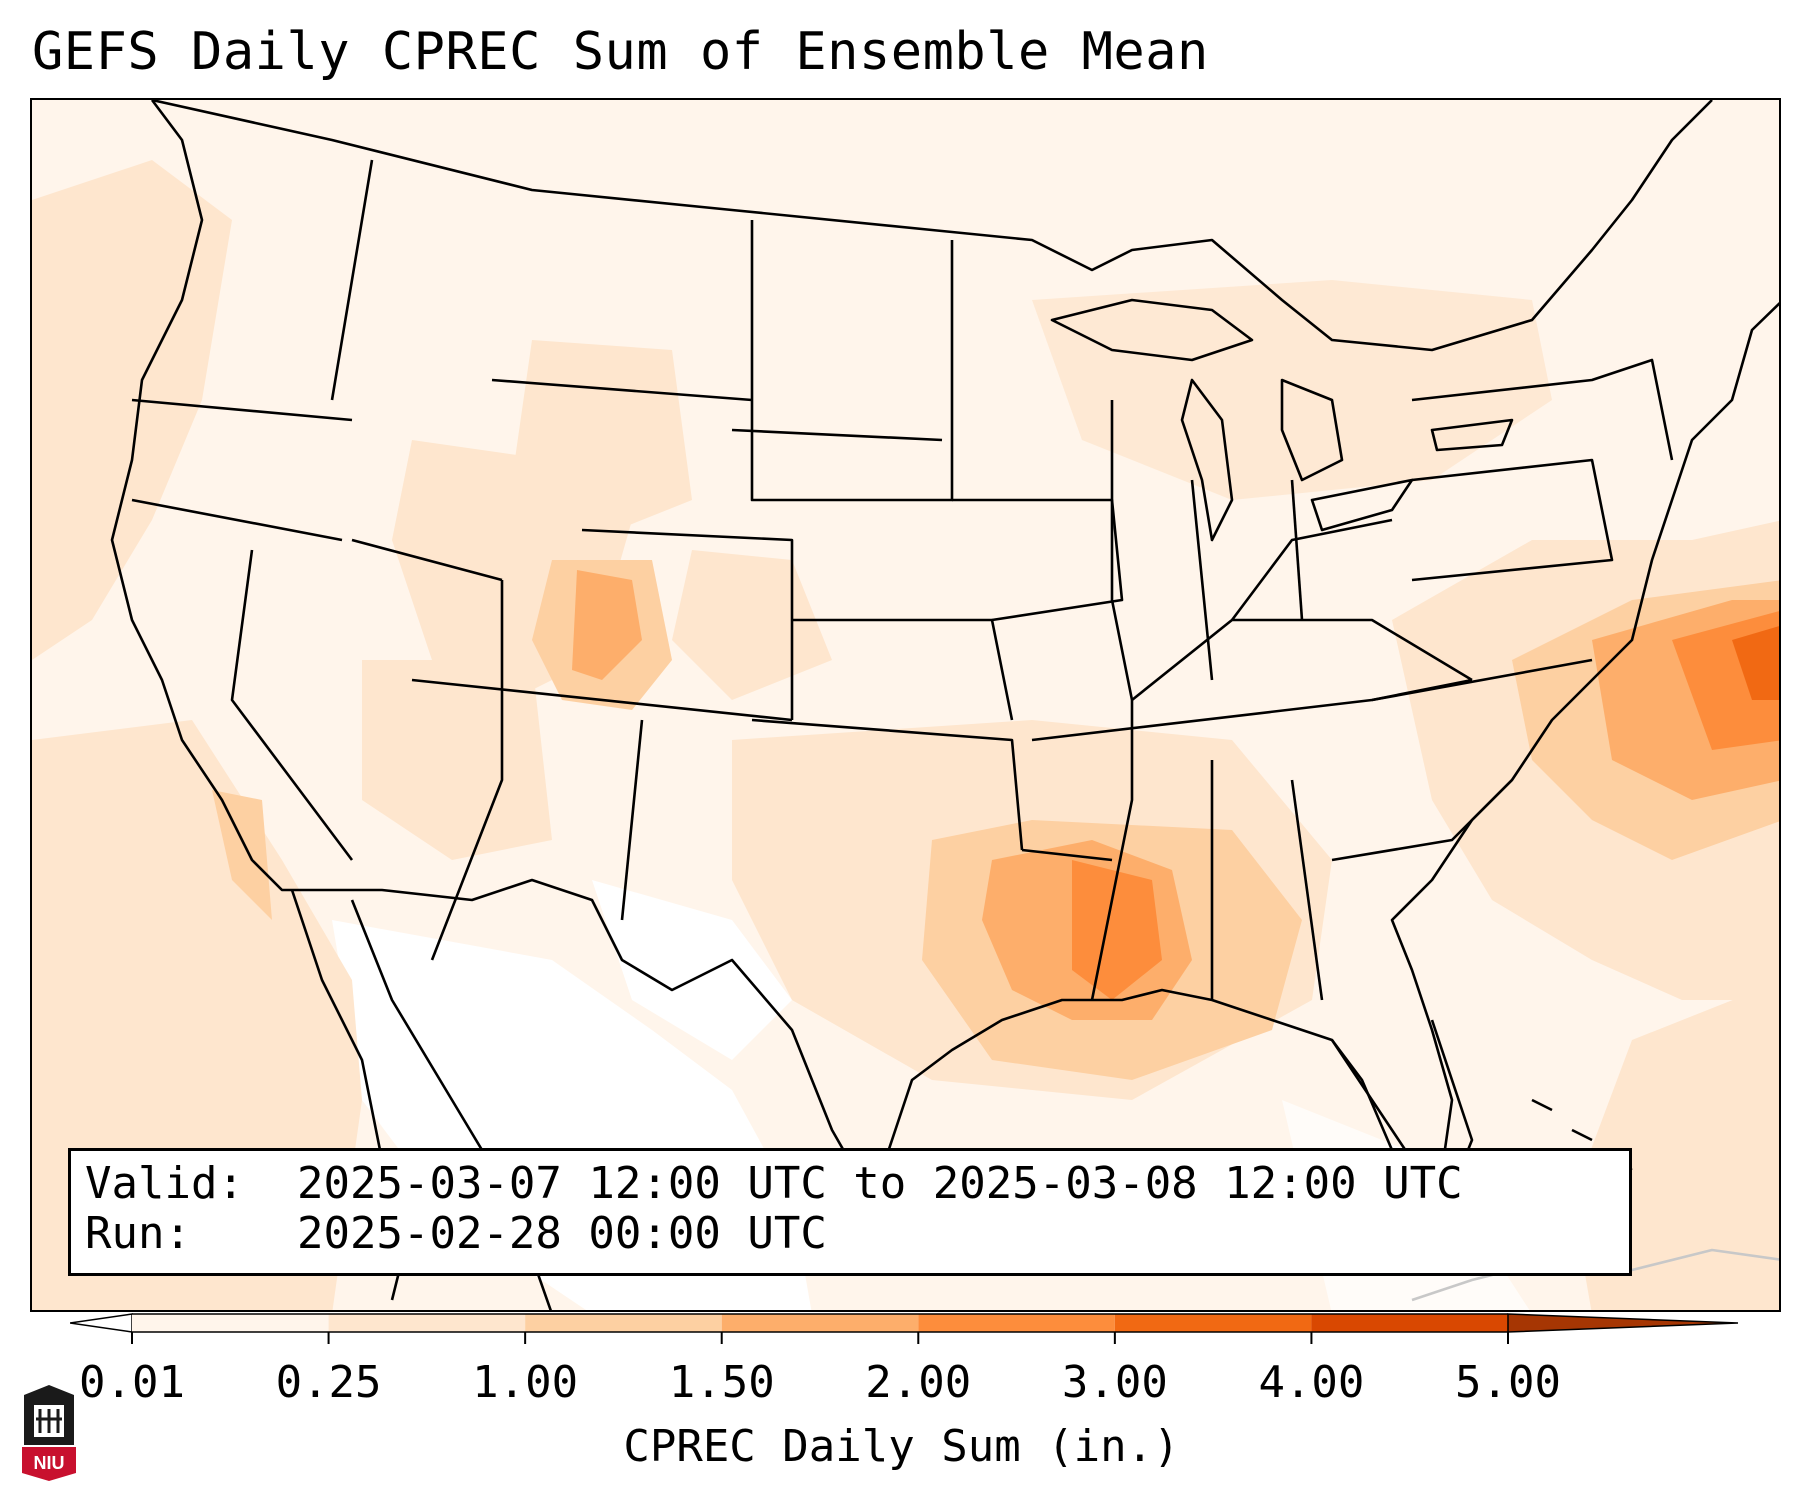 The height and width of the screenshot is (1500, 1803). I want to click on oregon-california, so click(237, 520).